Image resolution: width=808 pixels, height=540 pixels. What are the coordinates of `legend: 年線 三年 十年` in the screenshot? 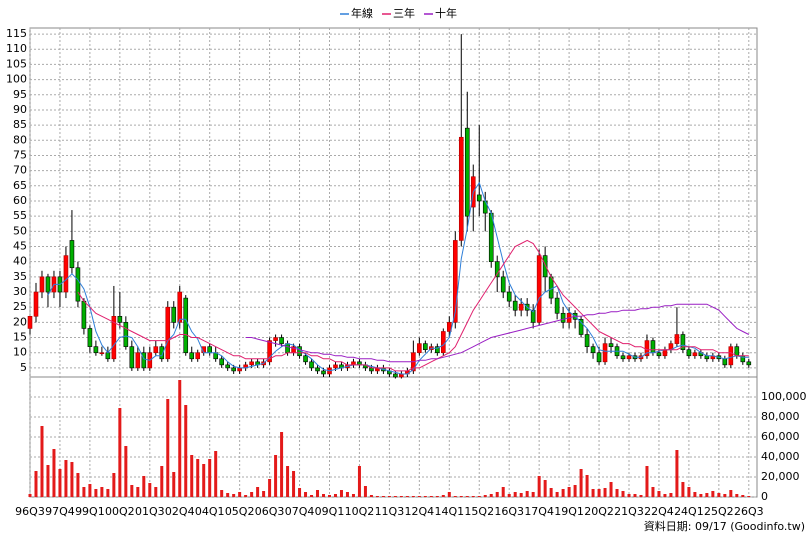 It's located at (398, 13).